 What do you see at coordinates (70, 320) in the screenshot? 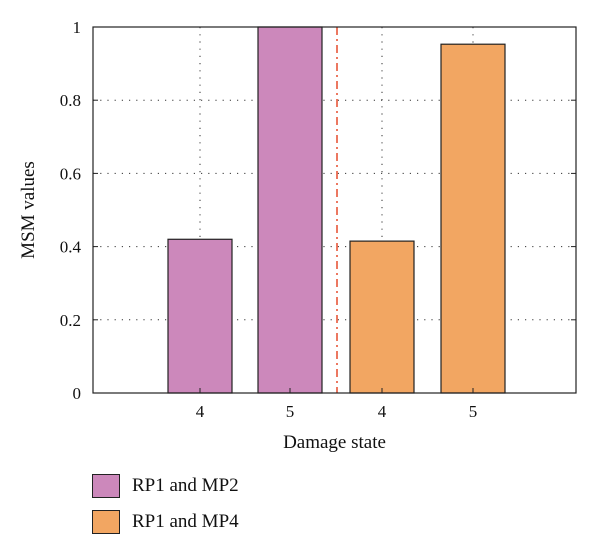
I see `y-tick-label: 0.2` at bounding box center [70, 320].